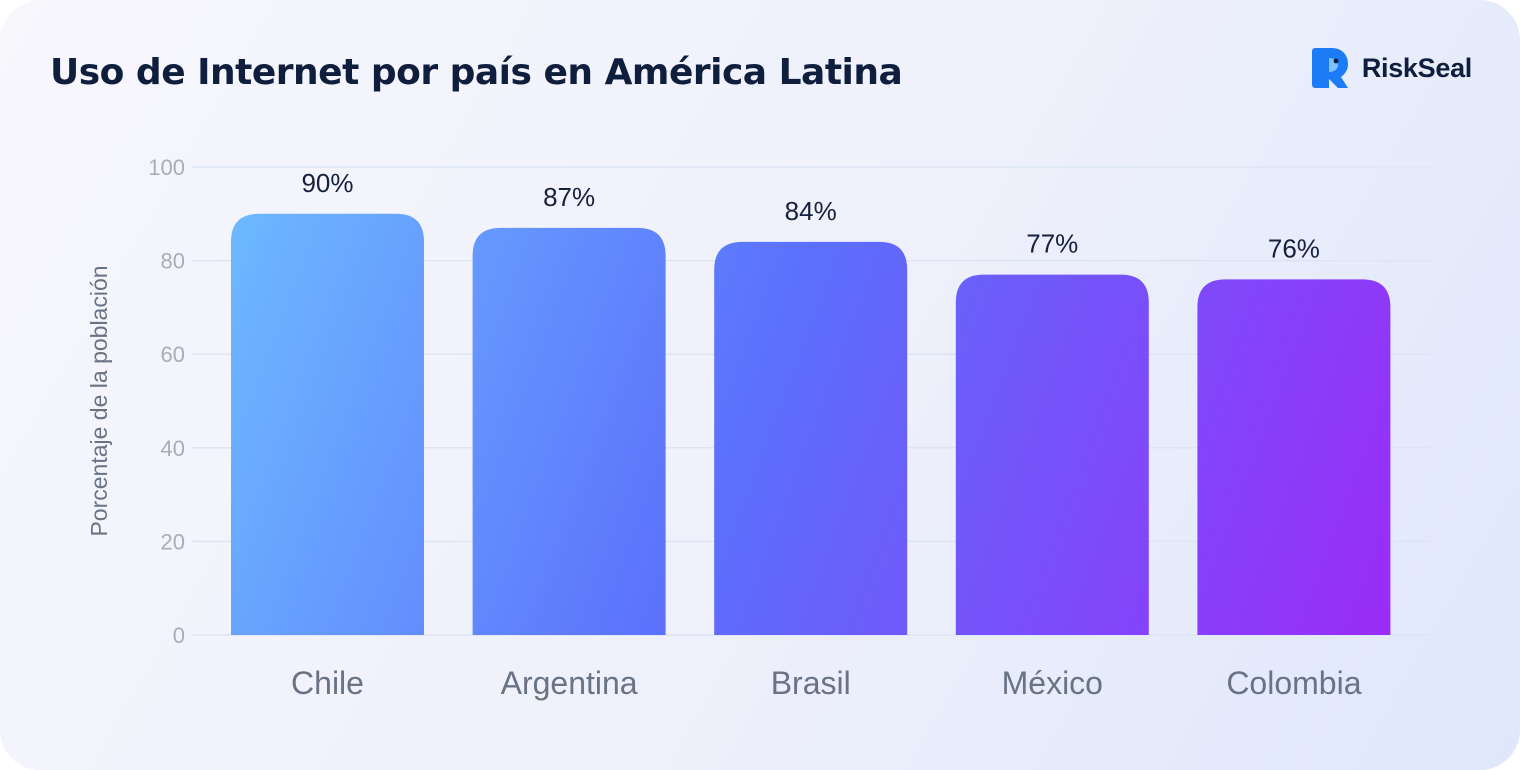 Image resolution: width=1520 pixels, height=770 pixels. Describe the element at coordinates (327, 683) in the screenshot. I see `x-category-label: Chile` at that location.